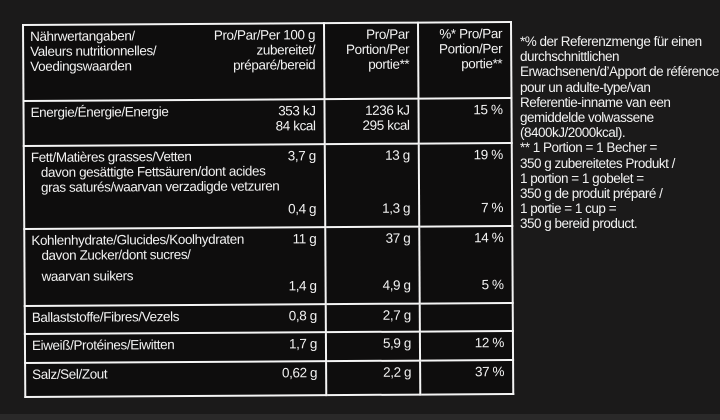  I want to click on sub-row-label: davon gesättigte Fettsäuren/dont acides, so click(153, 171).